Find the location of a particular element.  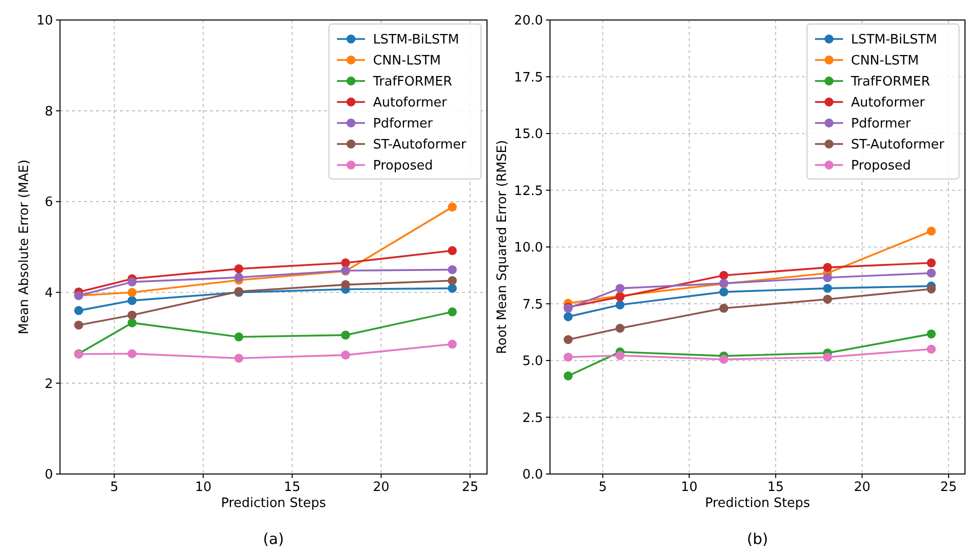

y-tick-label: 12.5 is located at coordinates (528, 191).